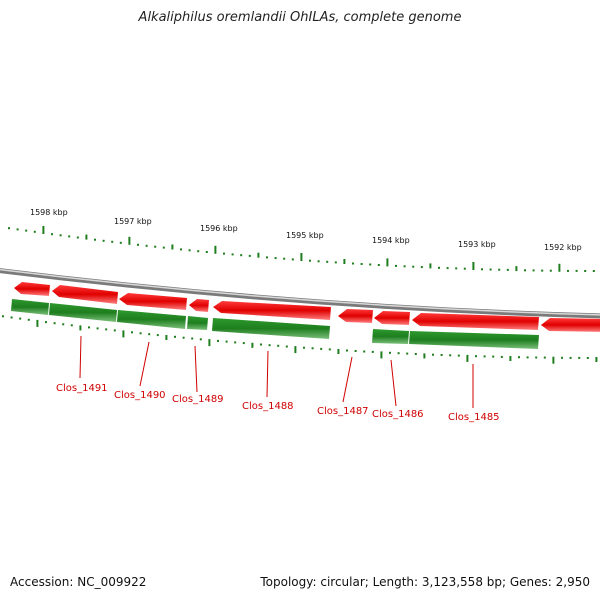  Describe the element at coordinates (474, 417) in the screenshot. I see `gene-label-clos-1485: Clos_1485` at that location.